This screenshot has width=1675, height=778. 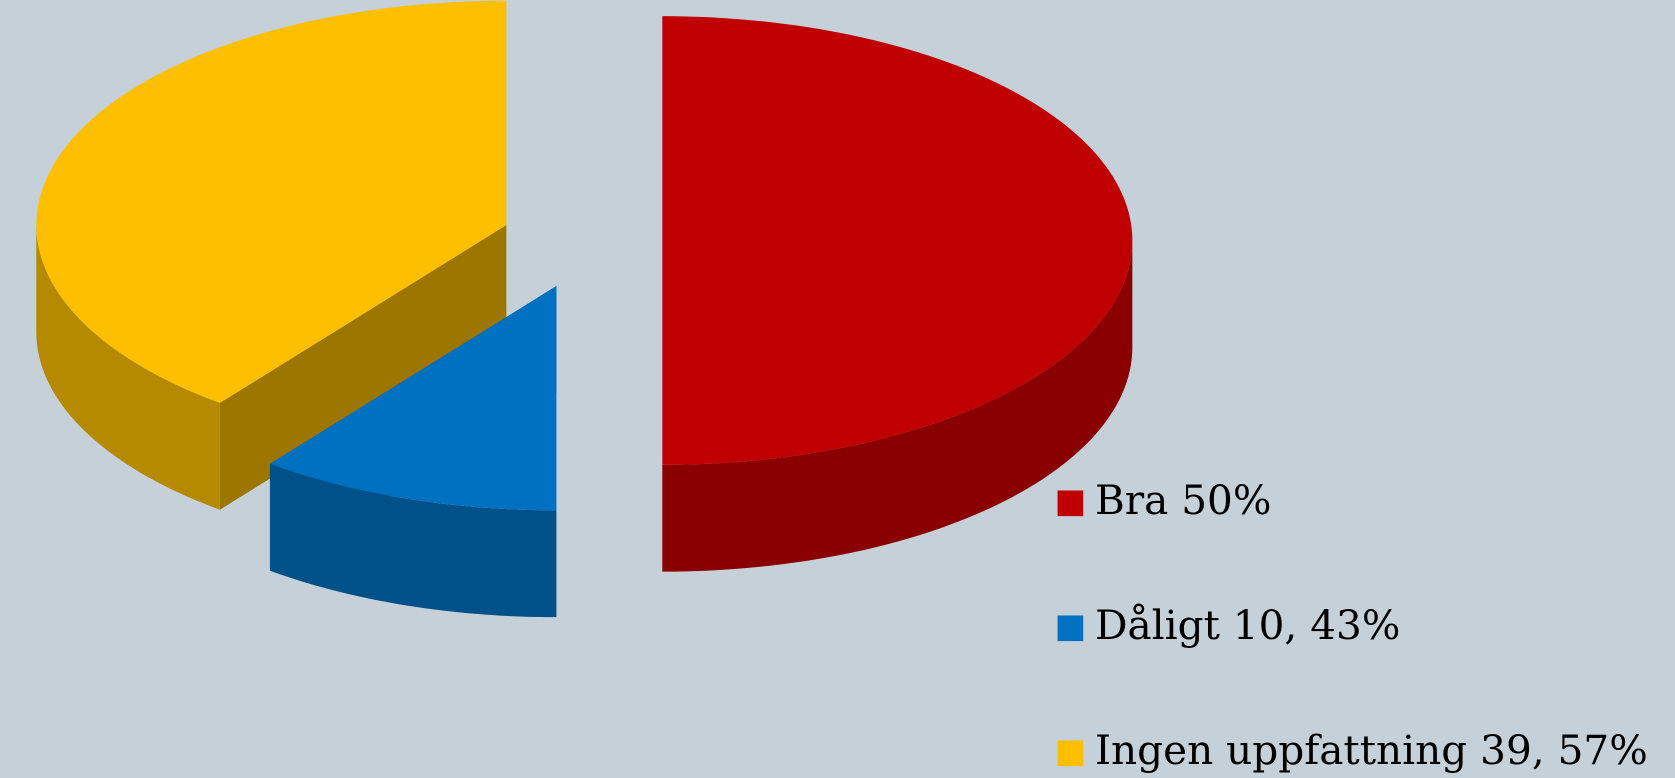 I want to click on legend-label: Dåligt 10, 43%, so click(x=1248, y=625).